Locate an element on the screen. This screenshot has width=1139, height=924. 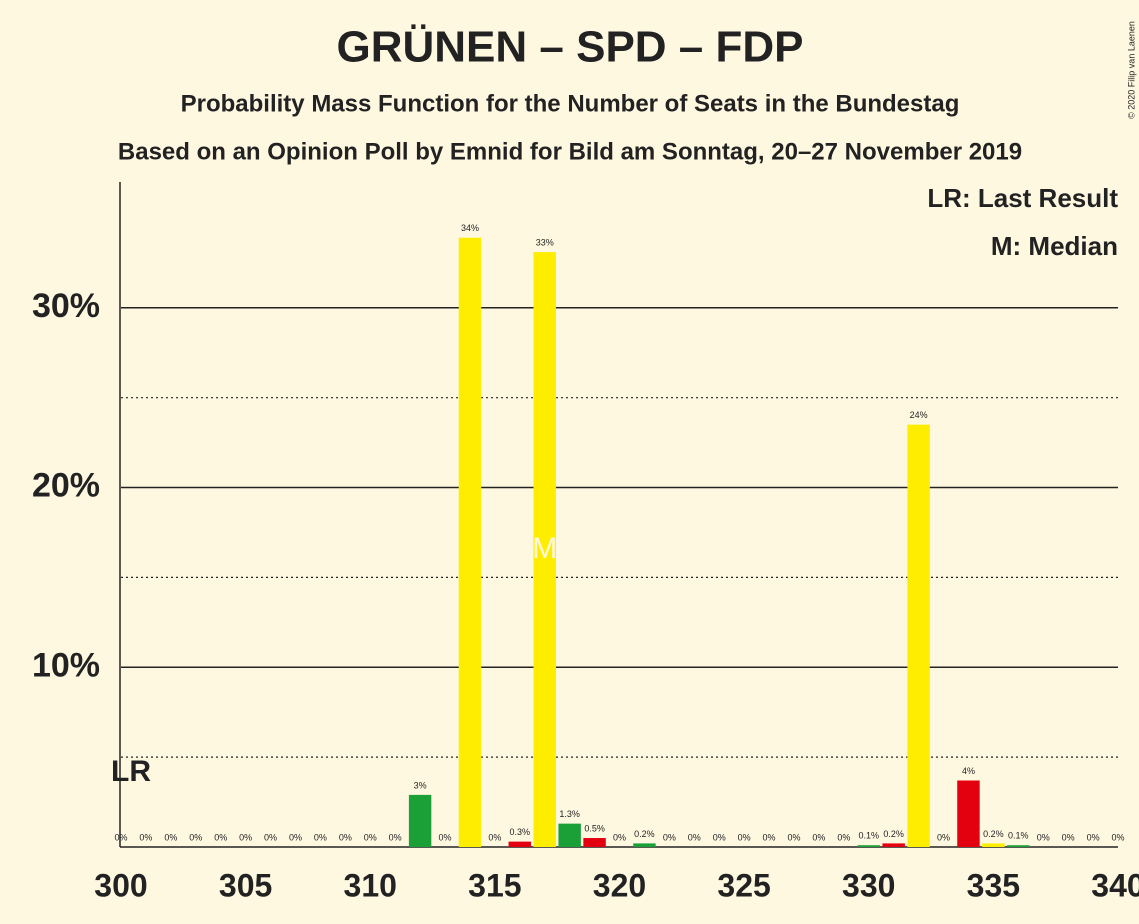
value-label: 24% is located at coordinates (919, 415).